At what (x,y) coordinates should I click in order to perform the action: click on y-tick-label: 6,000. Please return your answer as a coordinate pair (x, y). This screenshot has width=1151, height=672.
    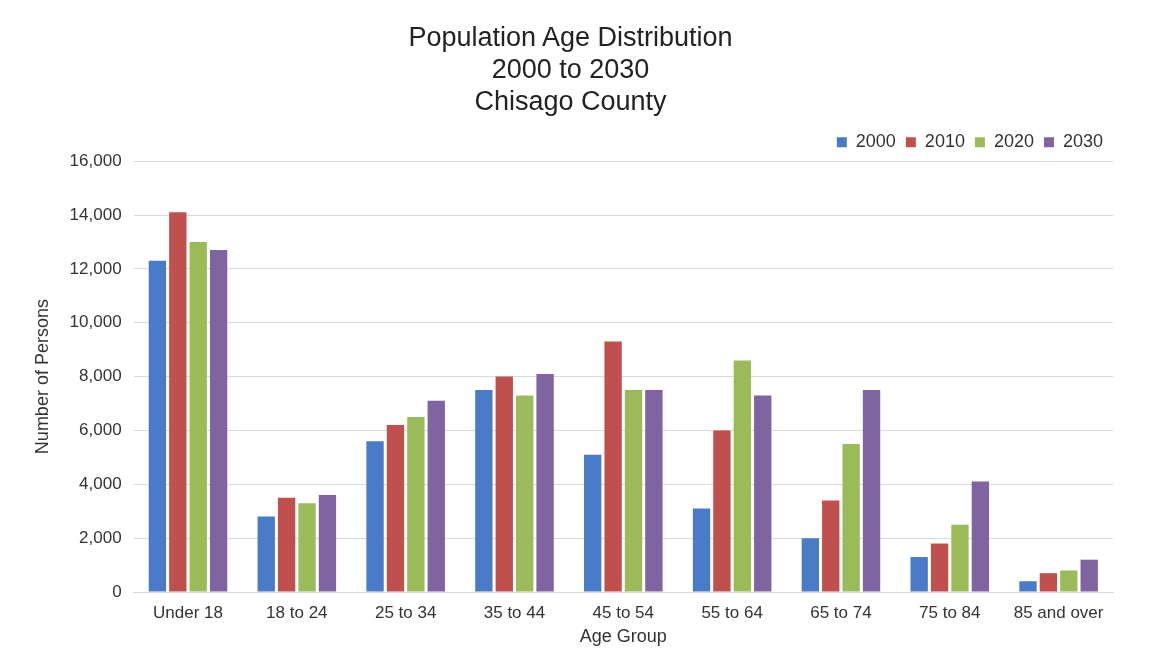
    Looking at the image, I should click on (100, 430).